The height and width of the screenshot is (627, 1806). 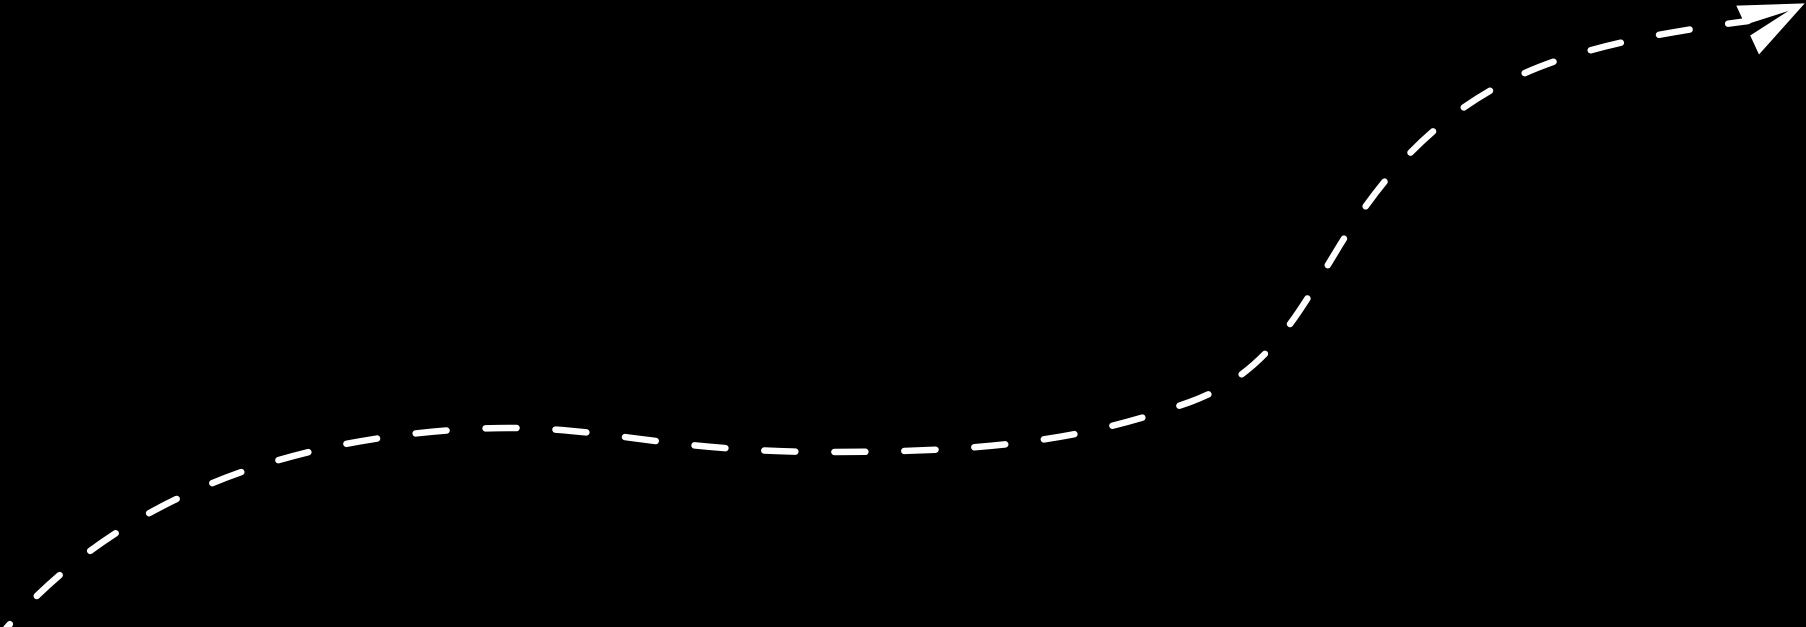 I want to click on paper-plane-shape, so click(x=1770, y=29).